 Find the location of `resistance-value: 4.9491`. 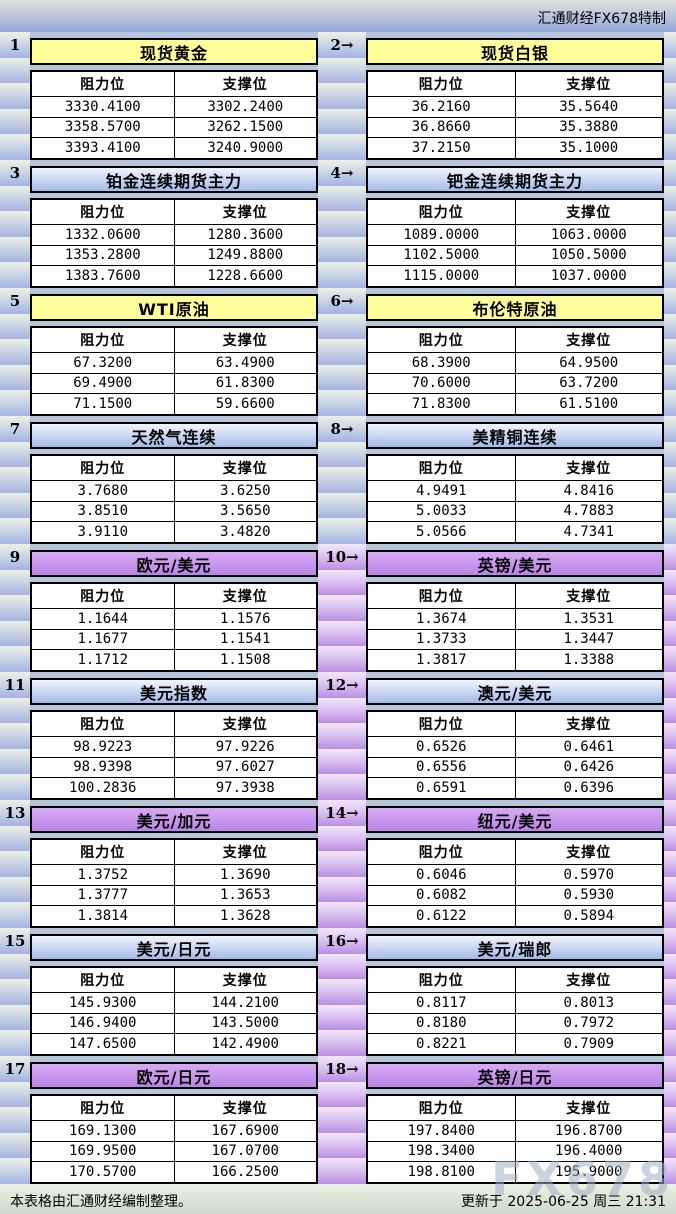

resistance-value: 4.9491 is located at coordinates (441, 491).